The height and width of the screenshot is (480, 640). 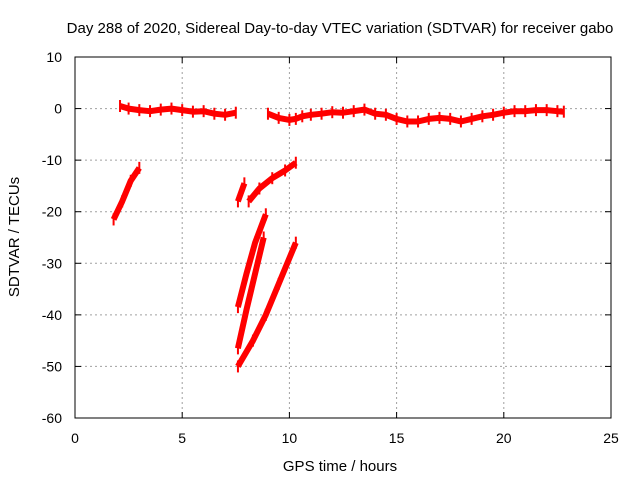 What do you see at coordinates (52, 366) in the screenshot?
I see `y-tick-label: -50` at bounding box center [52, 366].